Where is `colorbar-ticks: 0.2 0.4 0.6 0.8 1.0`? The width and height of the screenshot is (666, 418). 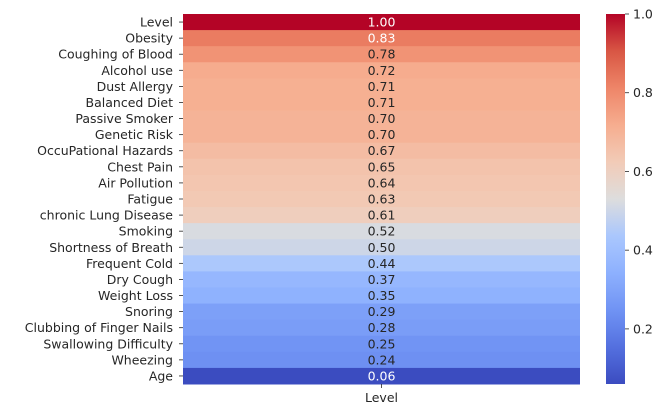 colorbar-ticks: 0.2 0.4 0.6 0.8 1.0 is located at coordinates (639, 171).